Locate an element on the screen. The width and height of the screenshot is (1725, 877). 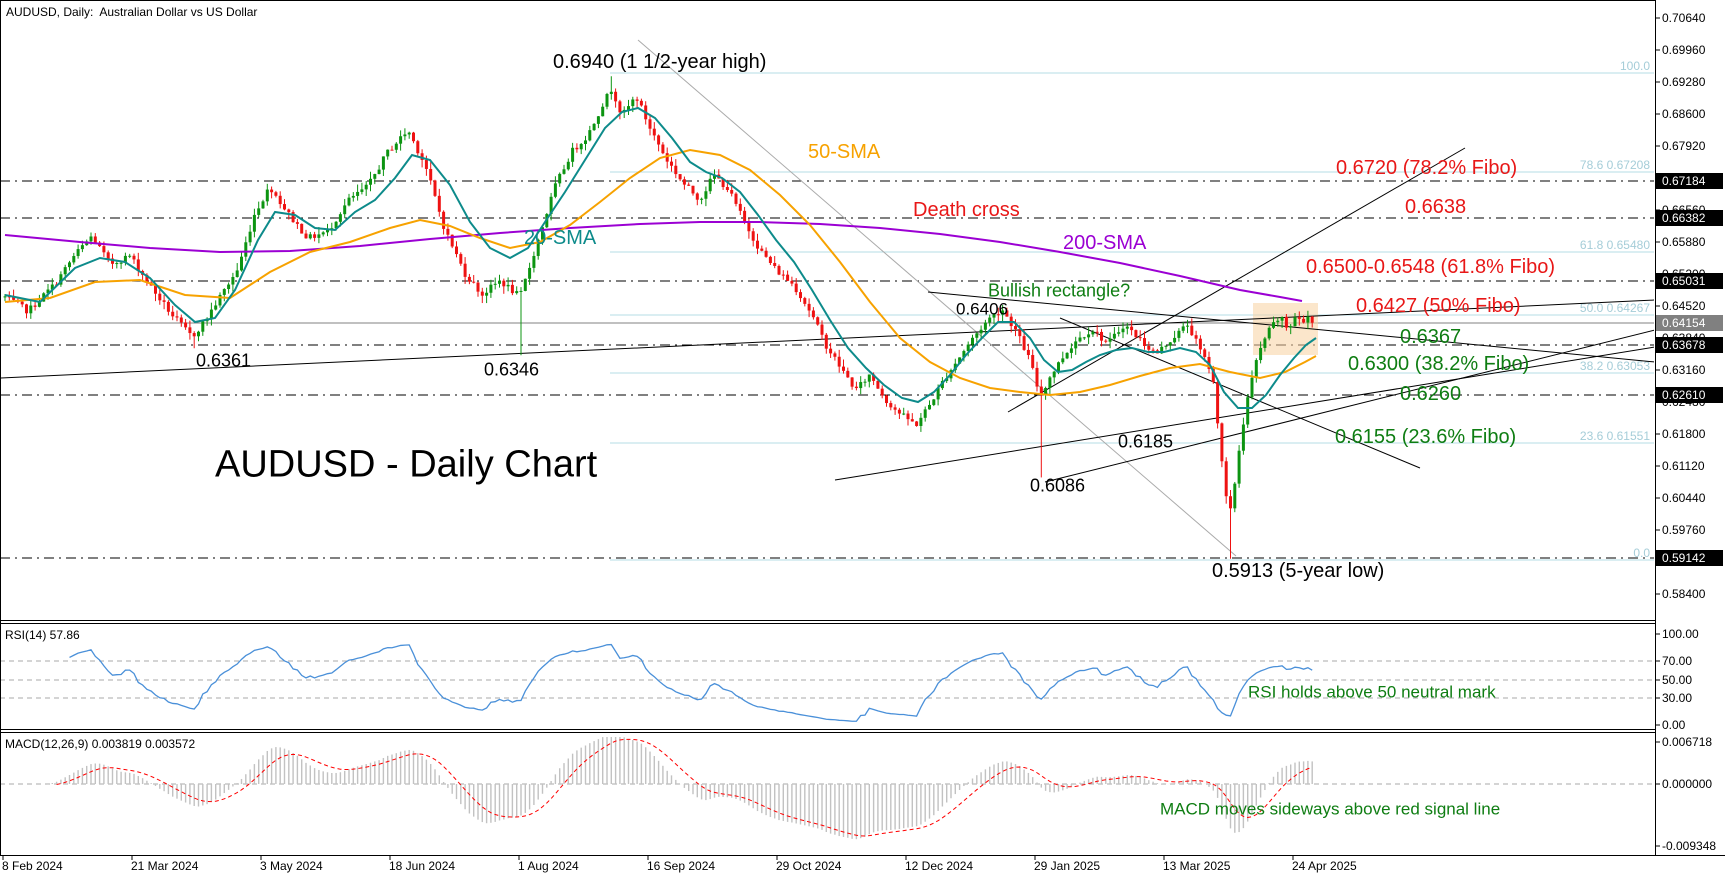
price-axis-label: 0.69960 is located at coordinates (1684, 50).